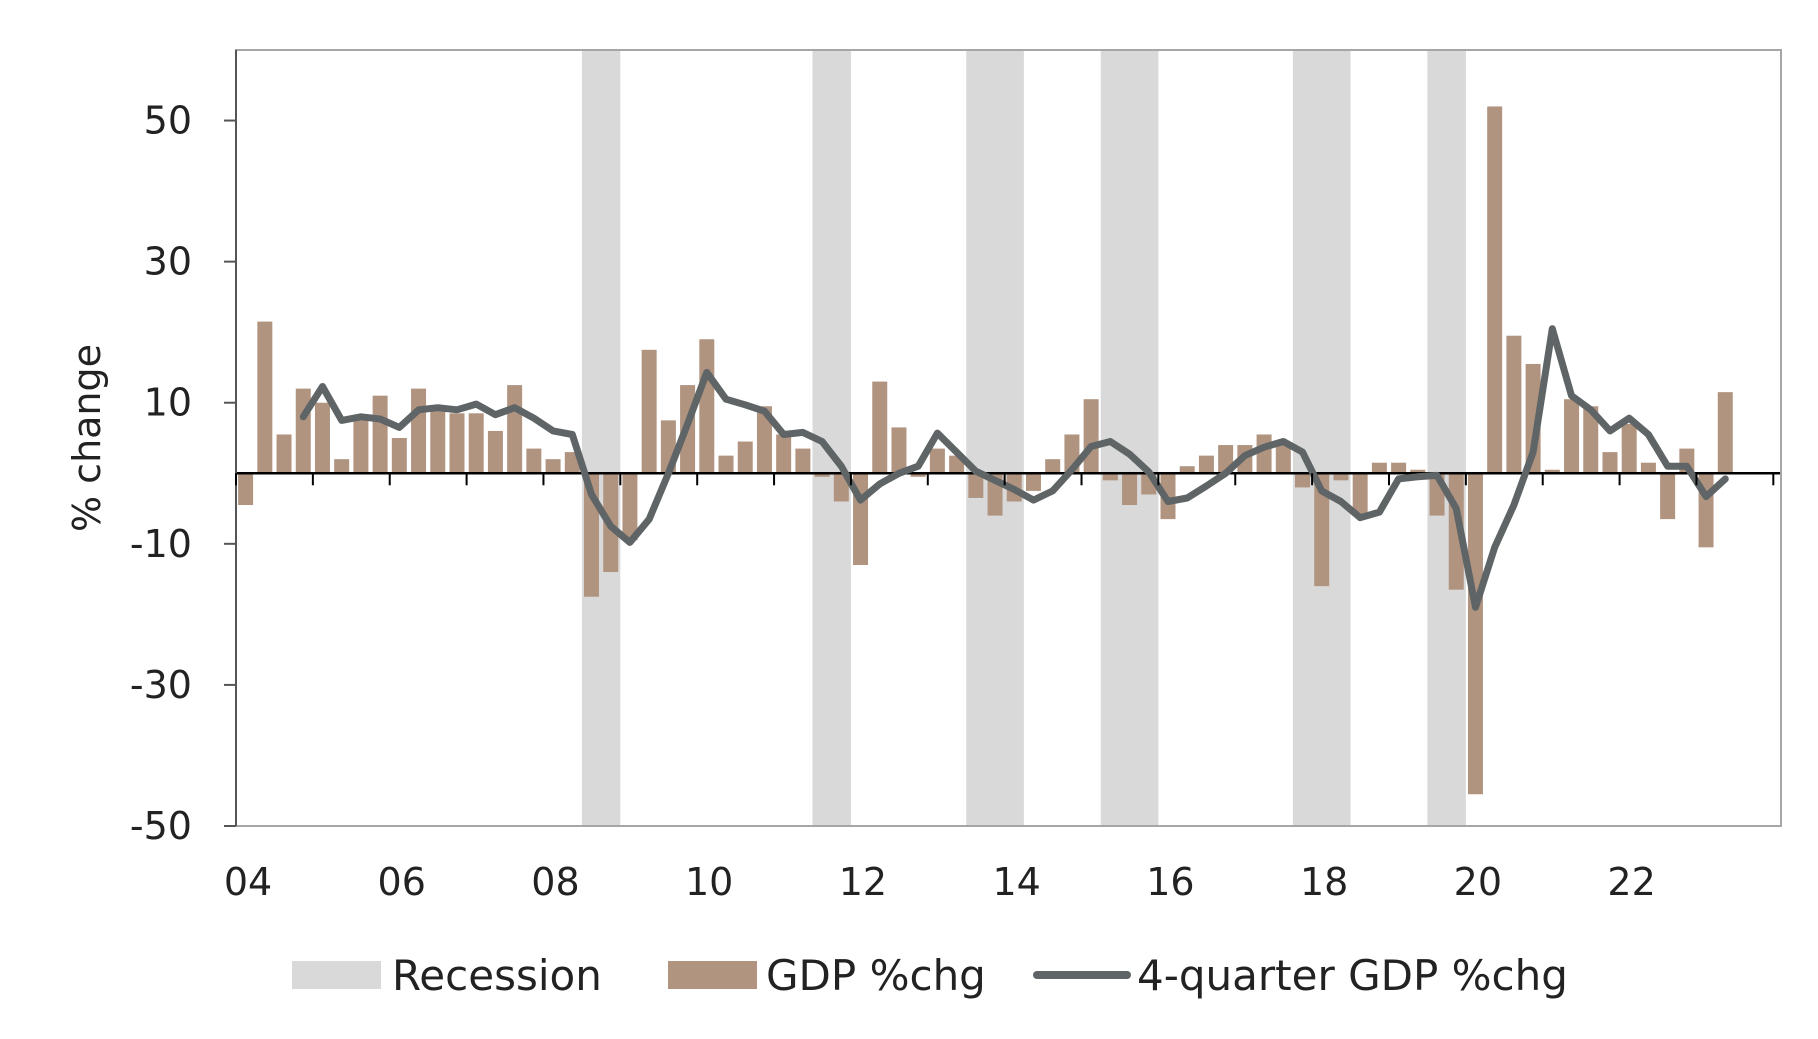 Image resolution: width=1818 pixels, height=1039 pixels. Describe the element at coordinates (168, 121) in the screenshot. I see `y-tick-label: 50` at that location.